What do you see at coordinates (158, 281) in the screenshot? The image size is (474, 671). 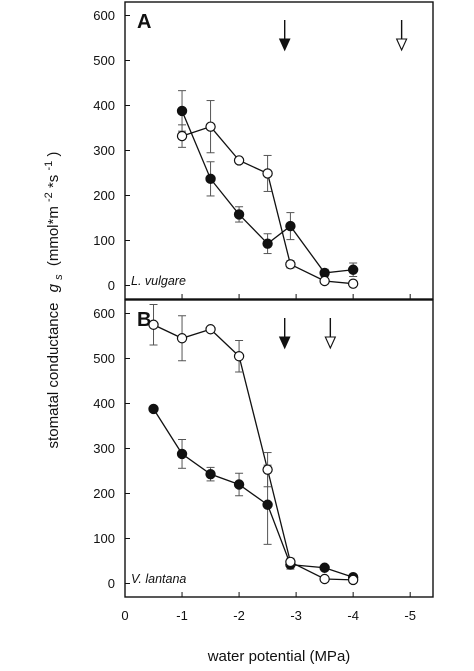 I see `species-label-a: L. vulgare` at bounding box center [158, 281].